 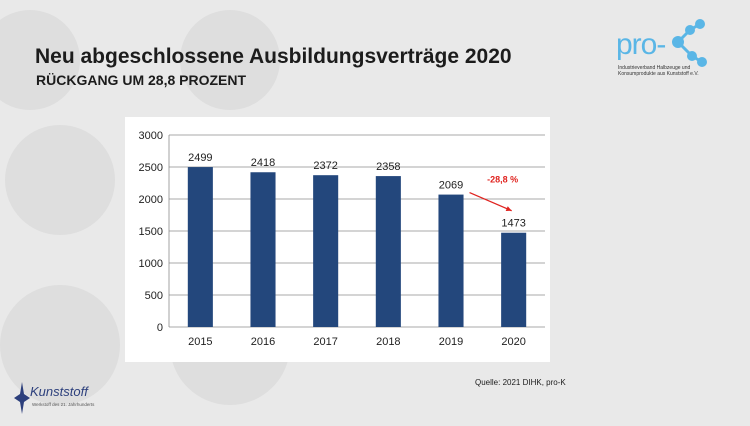 What do you see at coordinates (22, 398) in the screenshot?
I see `kunststoff-star-icon` at bounding box center [22, 398].